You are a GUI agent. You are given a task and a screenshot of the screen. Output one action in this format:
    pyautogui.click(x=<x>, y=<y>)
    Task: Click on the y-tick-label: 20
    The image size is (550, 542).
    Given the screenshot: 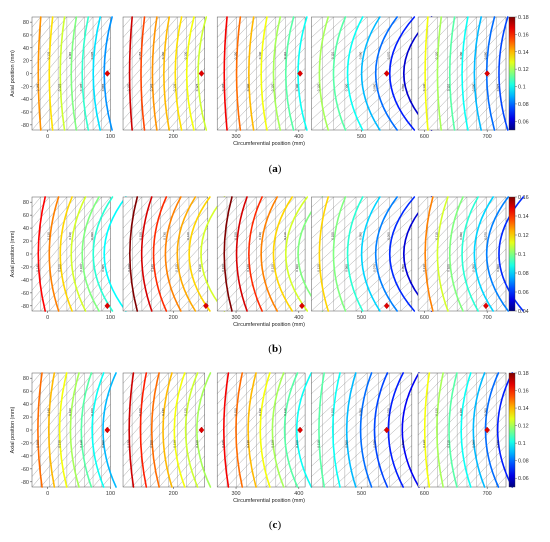 What is the action you would take?
    pyautogui.click(x=26, y=62)
    